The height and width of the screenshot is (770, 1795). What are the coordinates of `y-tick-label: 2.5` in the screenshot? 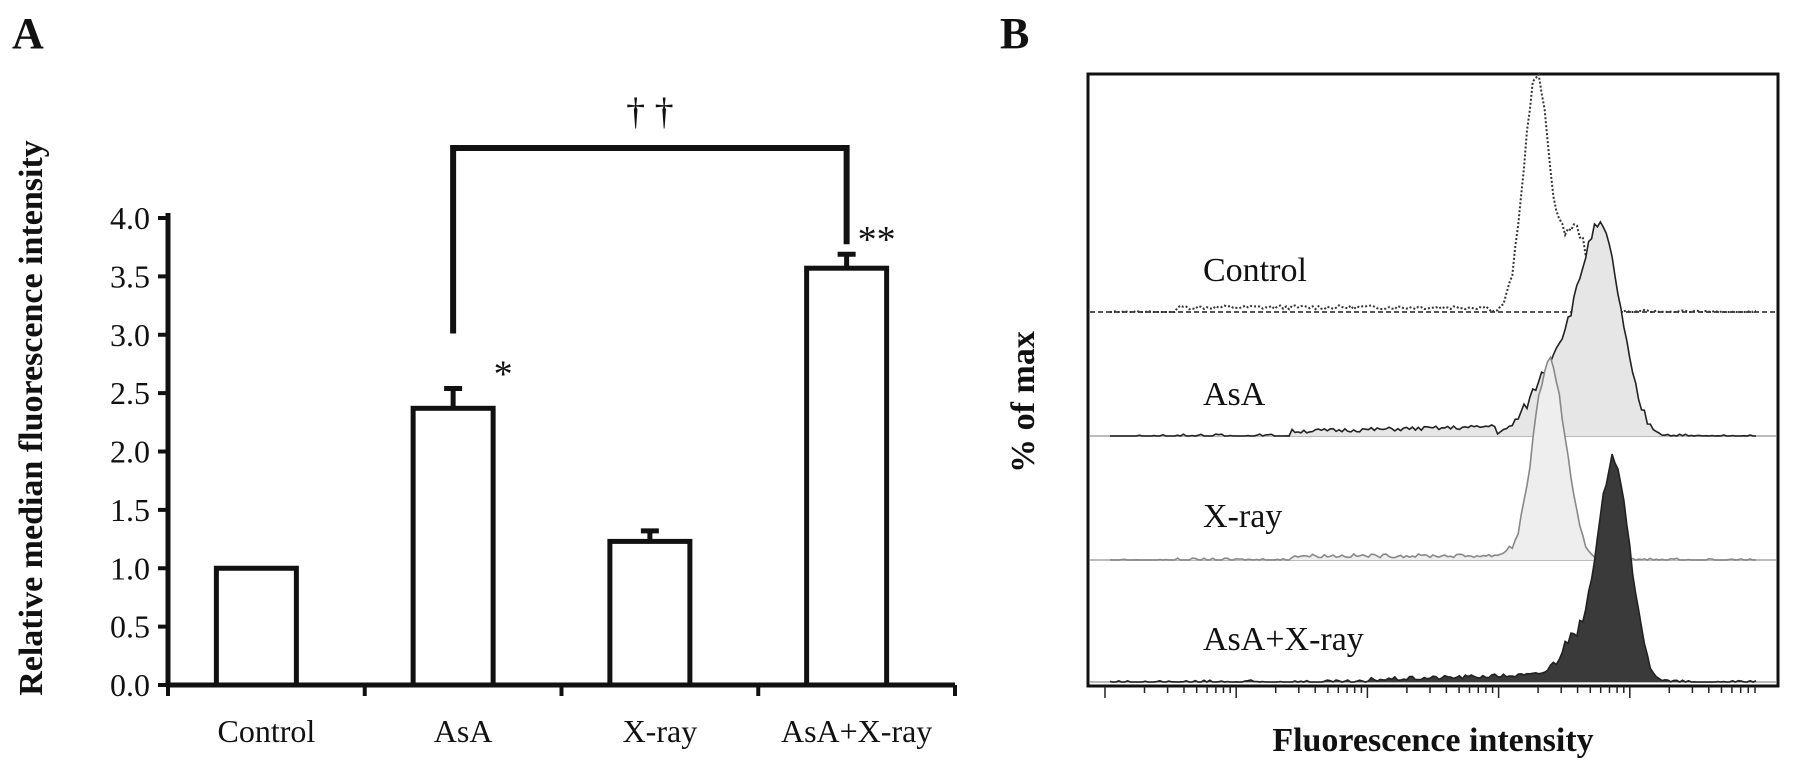 It's located at (130, 393).